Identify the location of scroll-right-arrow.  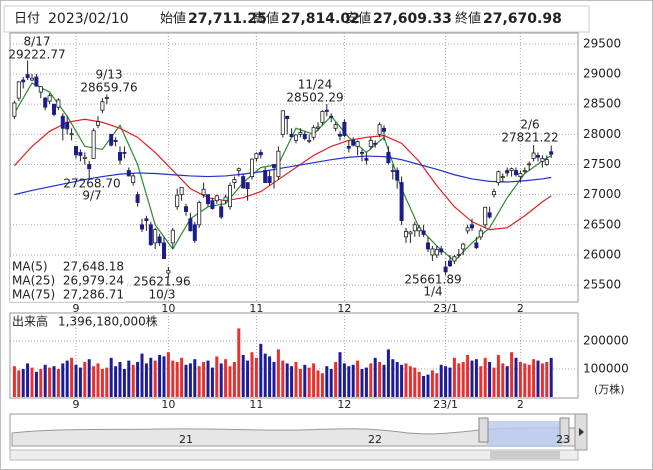
(581, 432).